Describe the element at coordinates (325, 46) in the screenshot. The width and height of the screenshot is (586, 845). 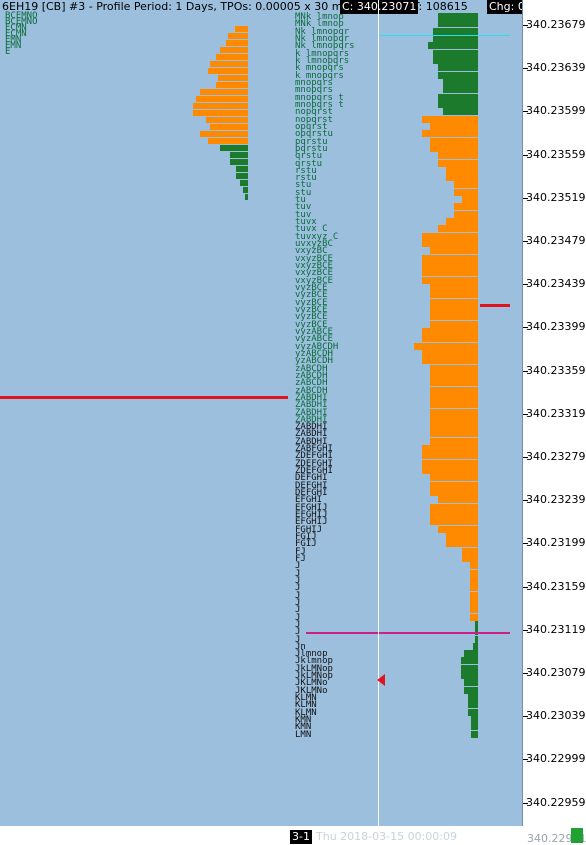
I see `tpo-row: Nk lmnopqrs` at that location.